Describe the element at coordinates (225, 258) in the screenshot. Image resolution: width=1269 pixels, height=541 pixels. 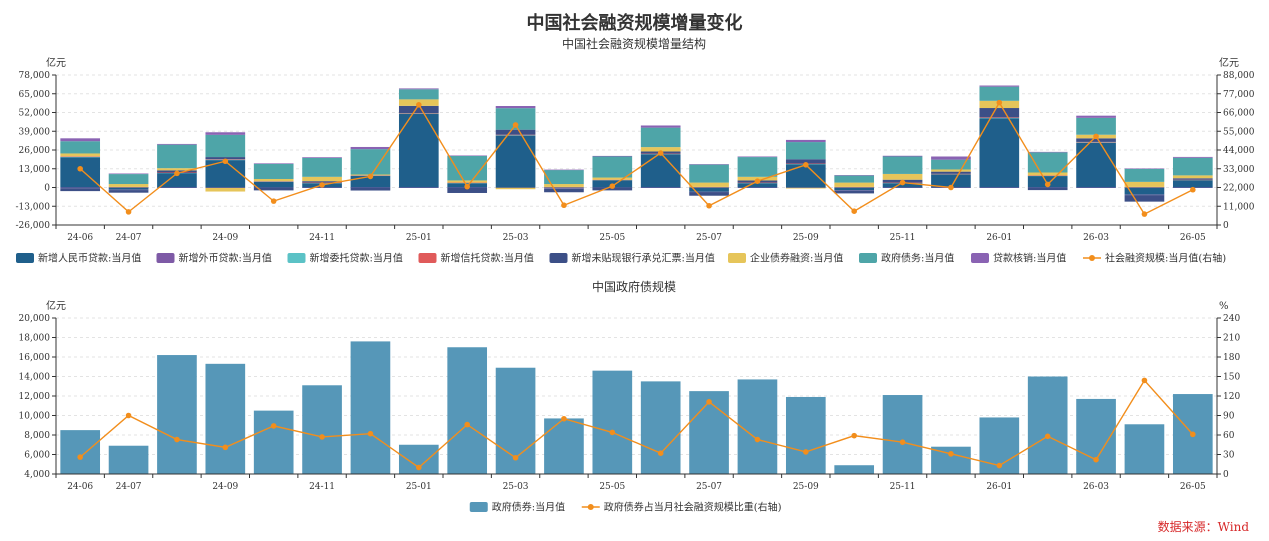
I see `legend-label: 新增外币贷款:当月值` at that location.